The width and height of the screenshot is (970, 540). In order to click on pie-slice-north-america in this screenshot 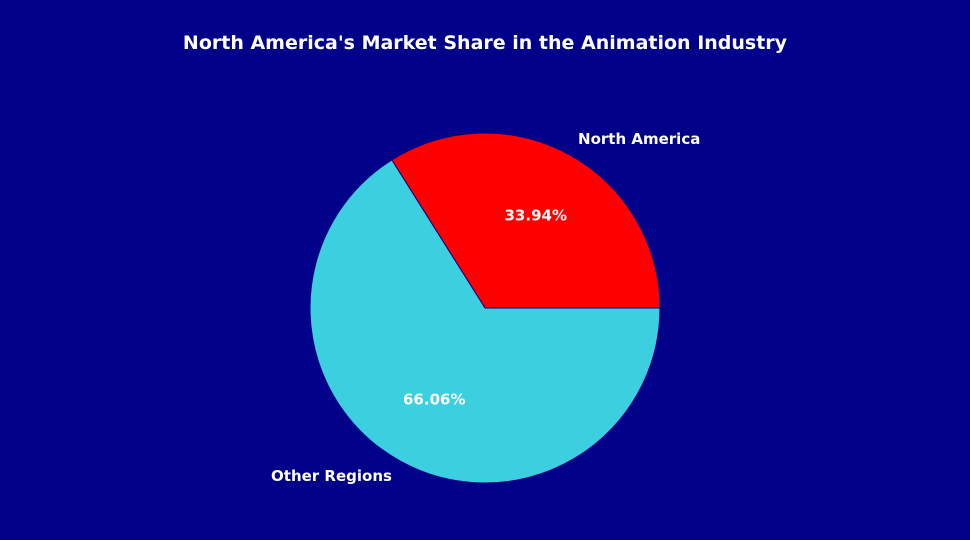, I will do `click(526, 220)`.